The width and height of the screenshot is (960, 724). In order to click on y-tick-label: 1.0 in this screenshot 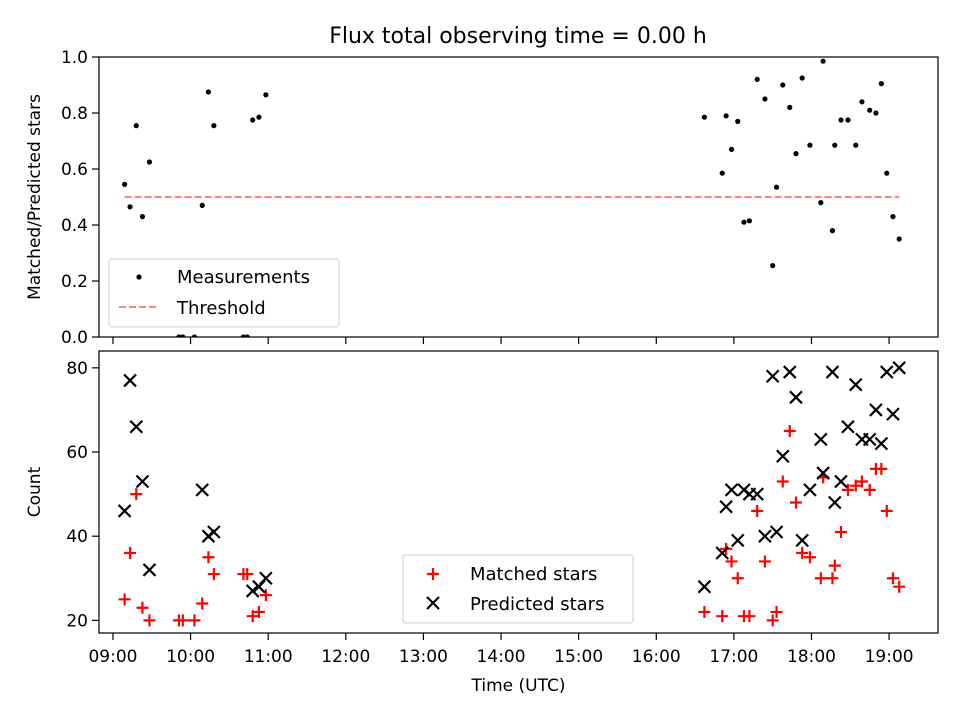, I will do `click(74, 58)`.